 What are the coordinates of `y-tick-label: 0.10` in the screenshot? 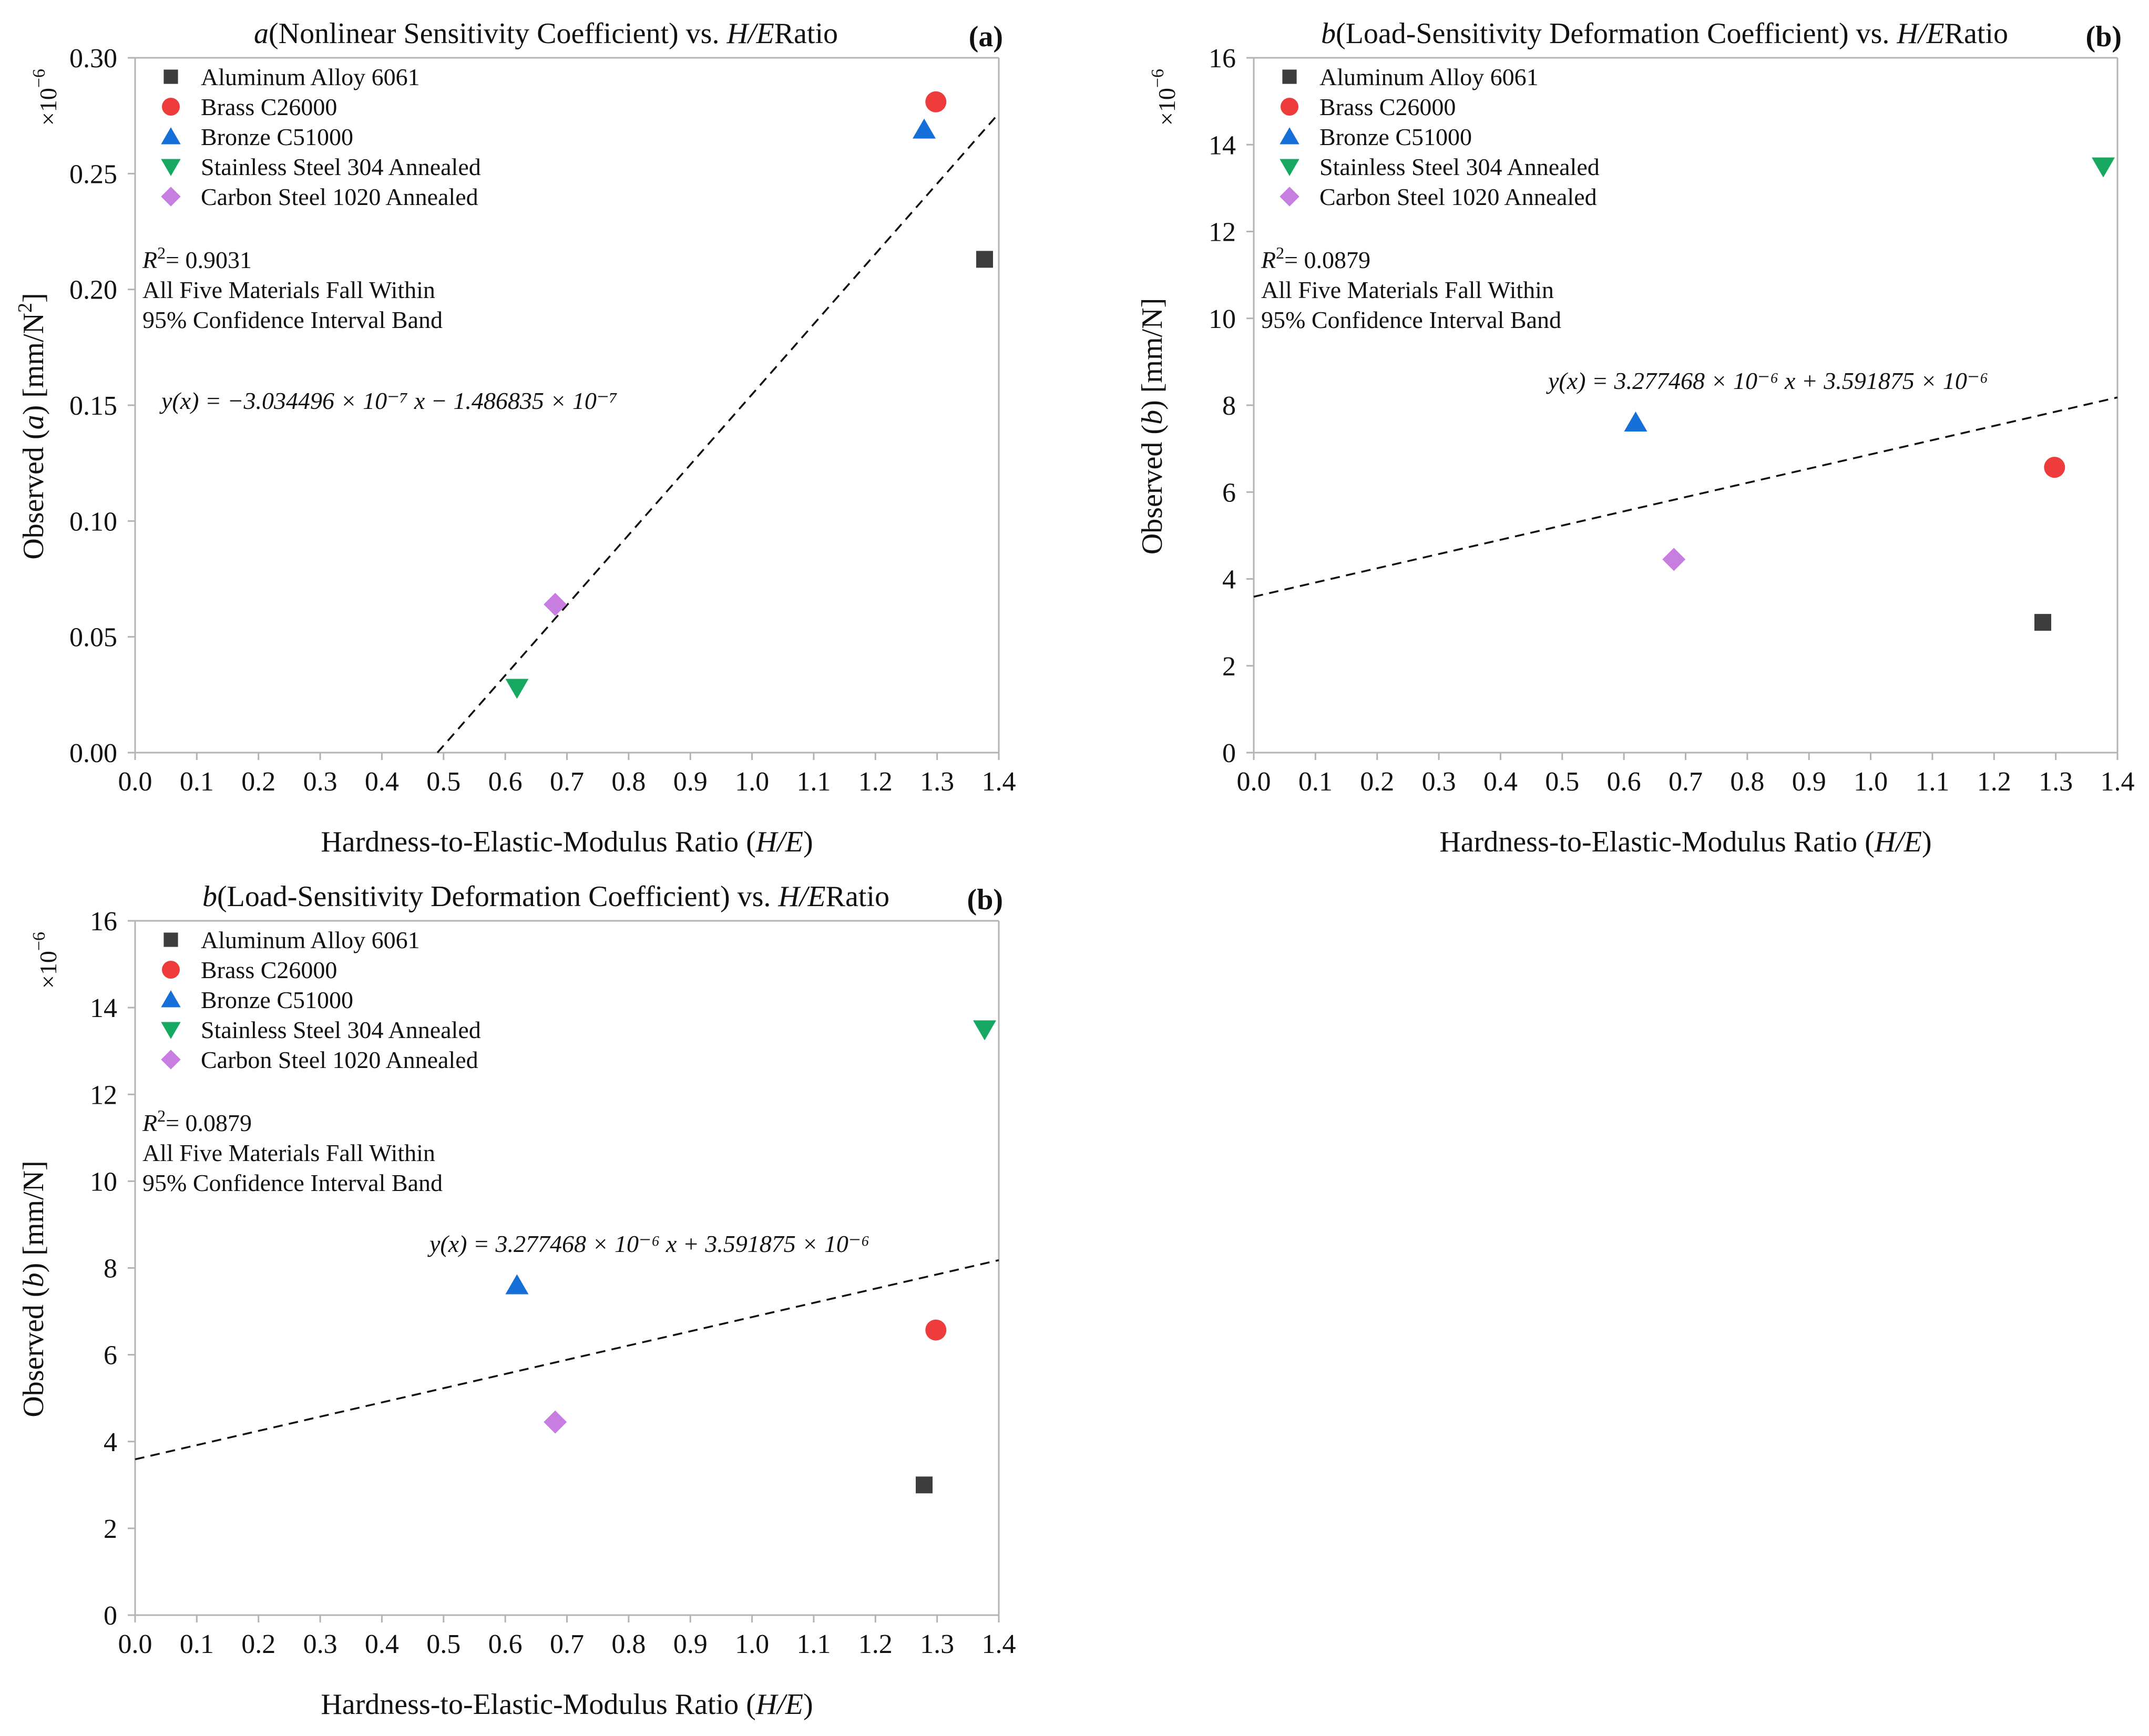 It's located at (93, 522).